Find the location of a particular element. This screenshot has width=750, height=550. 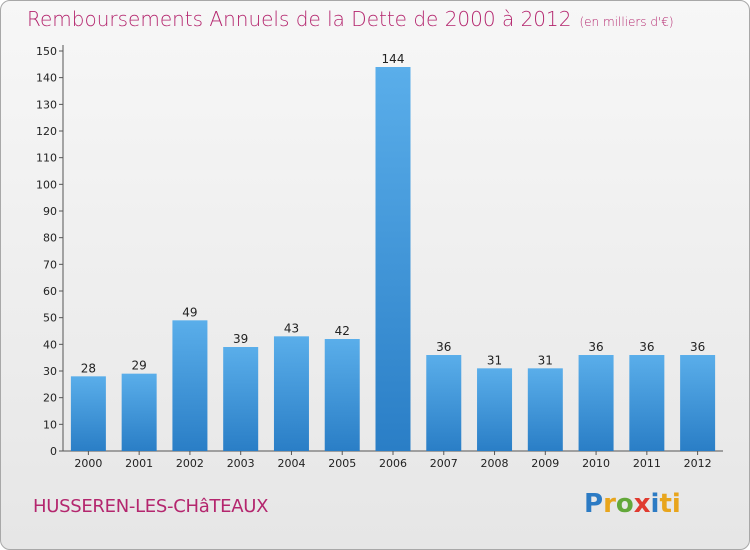

logo-letter: i is located at coordinates (655, 504).